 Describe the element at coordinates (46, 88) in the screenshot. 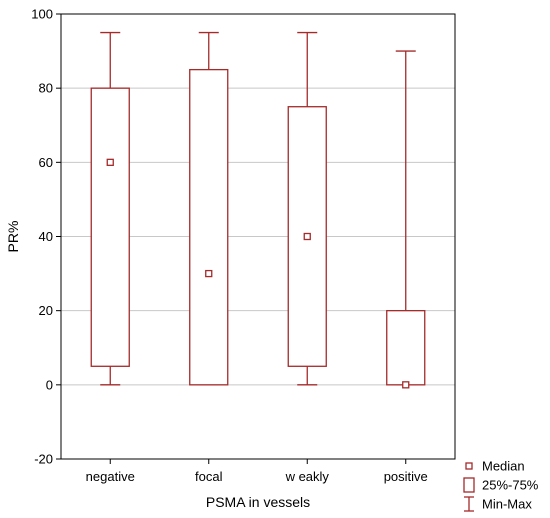

I see `y-tick-label: 80` at that location.